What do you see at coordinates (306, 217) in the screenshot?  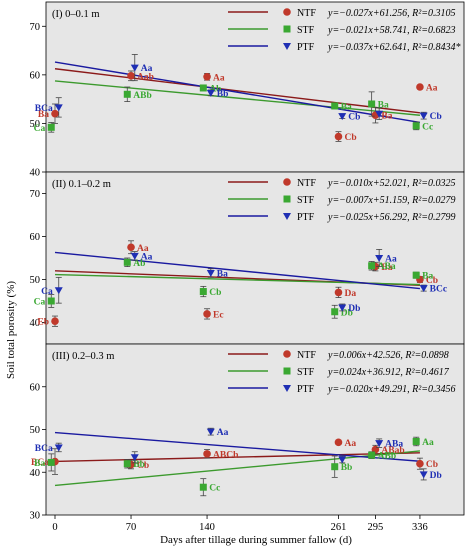 I see `legend-name: PTF` at bounding box center [306, 217].